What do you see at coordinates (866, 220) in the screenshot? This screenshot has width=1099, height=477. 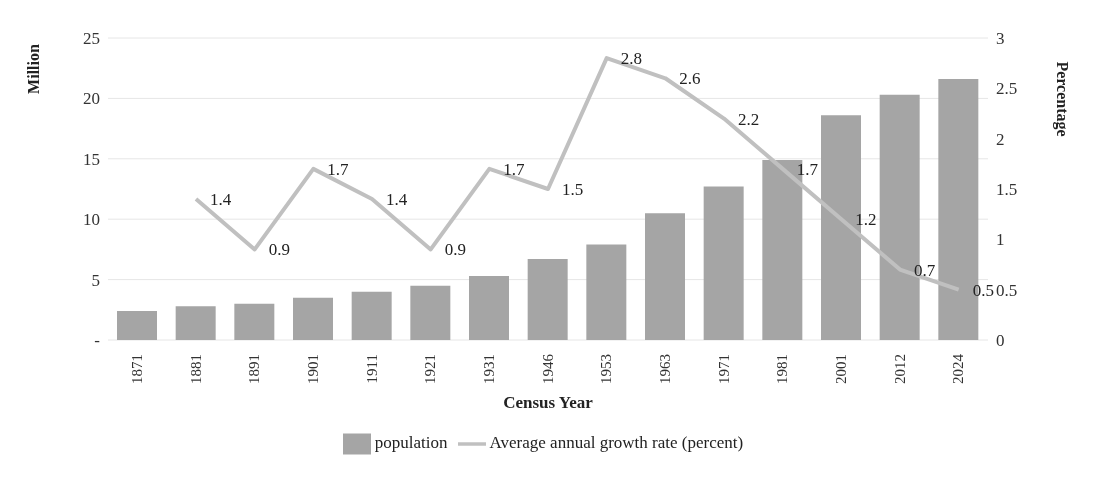 I see `data-label: 1.2` at bounding box center [866, 220].